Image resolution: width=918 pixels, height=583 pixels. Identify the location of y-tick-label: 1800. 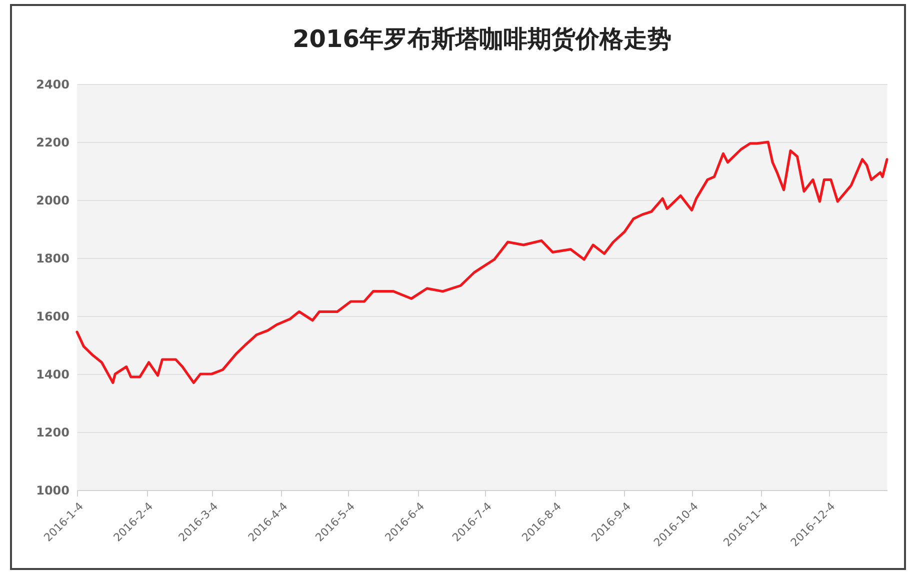
(53, 259).